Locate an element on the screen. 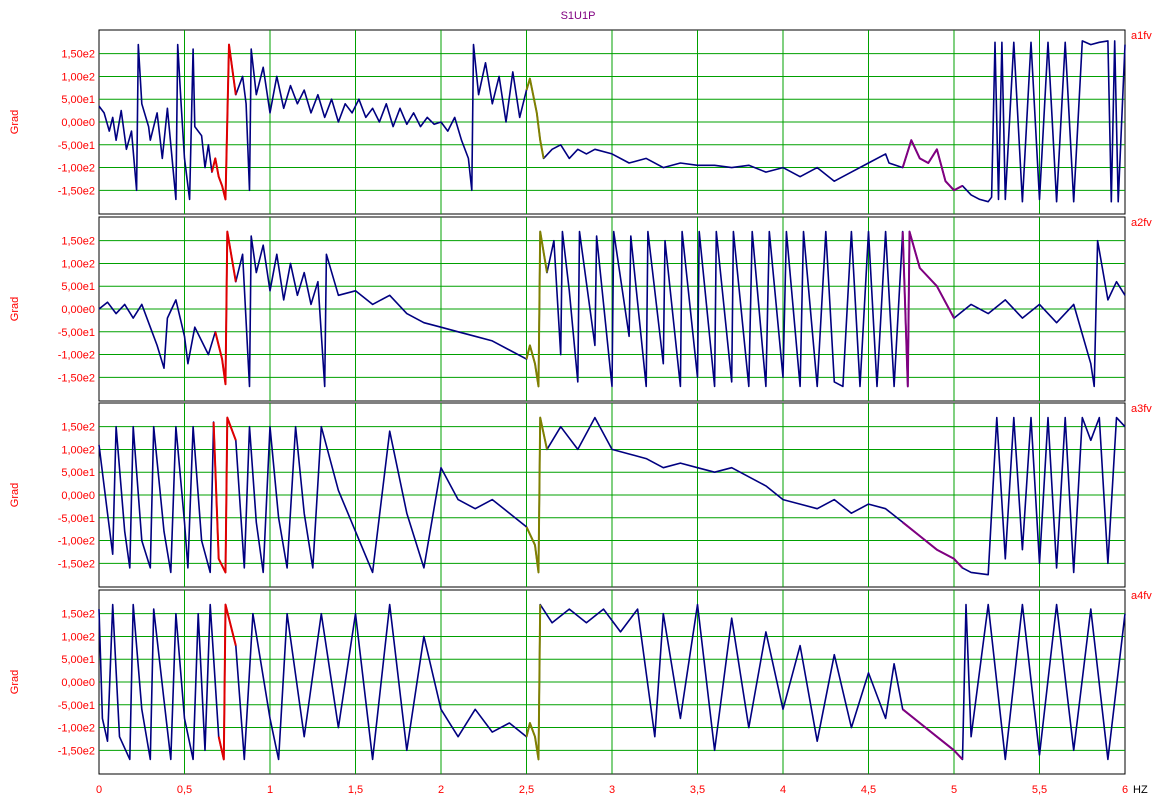 The image size is (1157, 803). x-tick-label: 2,5 is located at coordinates (526, 790).